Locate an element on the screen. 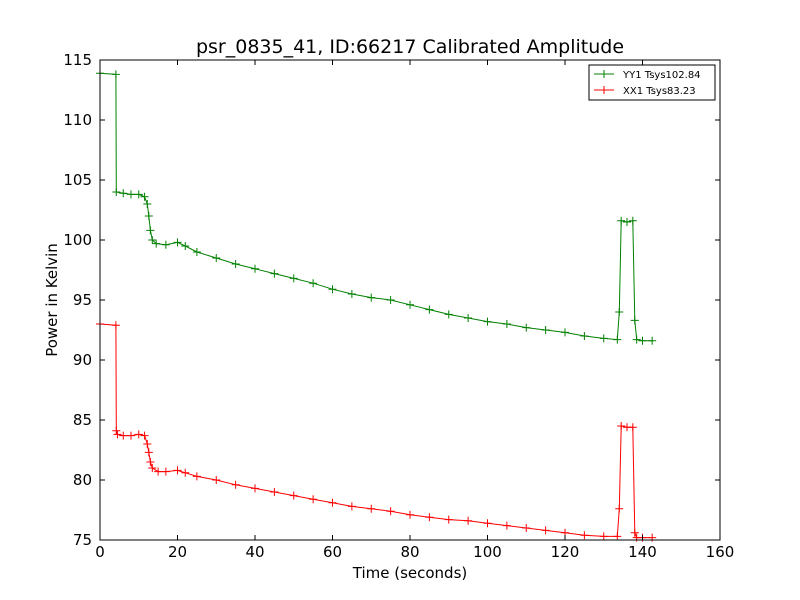 This screenshot has height=600, width=800. y-tick-label: 110 is located at coordinates (77, 120).